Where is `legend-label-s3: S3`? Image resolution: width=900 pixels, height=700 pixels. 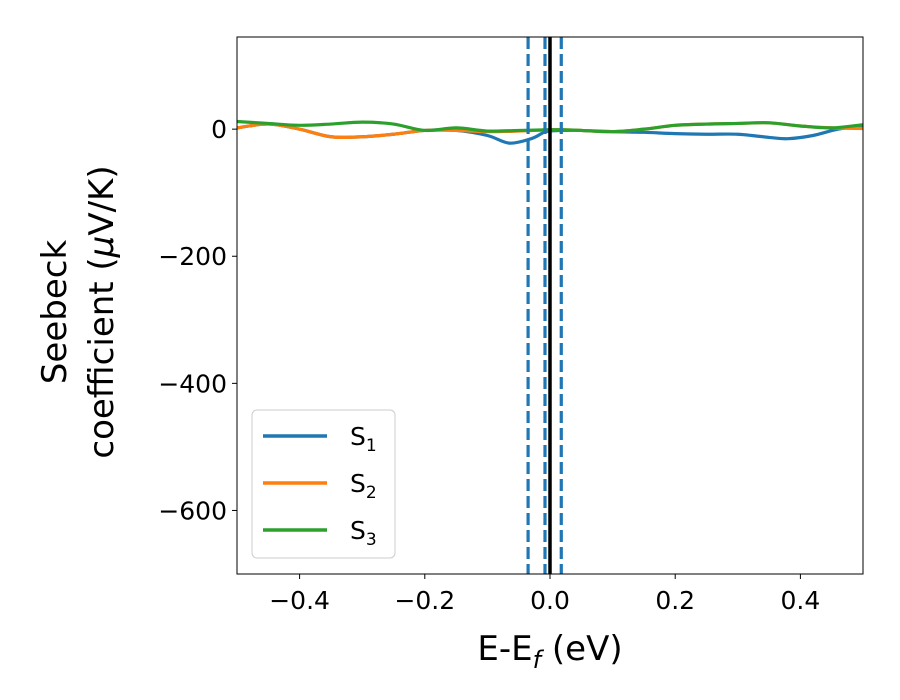 legend-label-s3: S3 is located at coordinates (363, 533).